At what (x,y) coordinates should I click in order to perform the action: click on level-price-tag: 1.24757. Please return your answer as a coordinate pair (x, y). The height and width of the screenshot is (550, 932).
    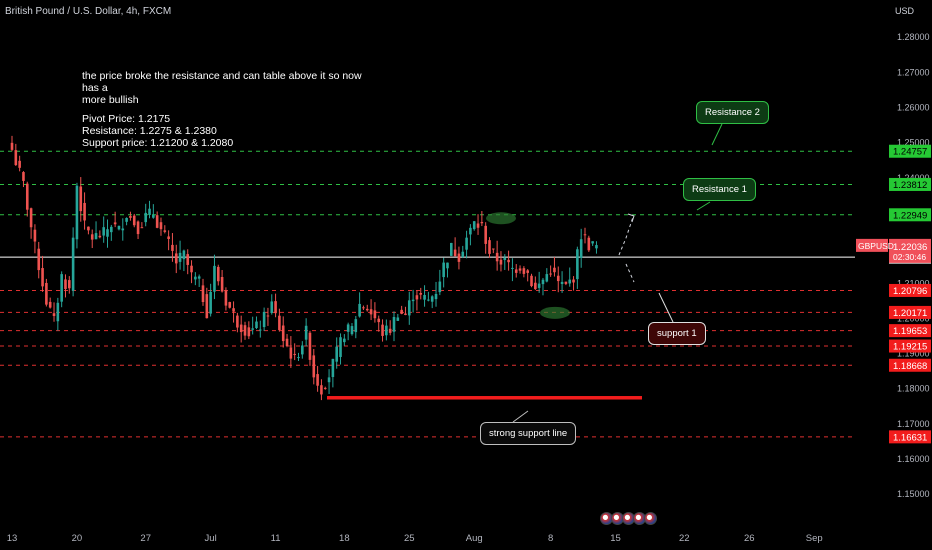
    Looking at the image, I should click on (910, 152).